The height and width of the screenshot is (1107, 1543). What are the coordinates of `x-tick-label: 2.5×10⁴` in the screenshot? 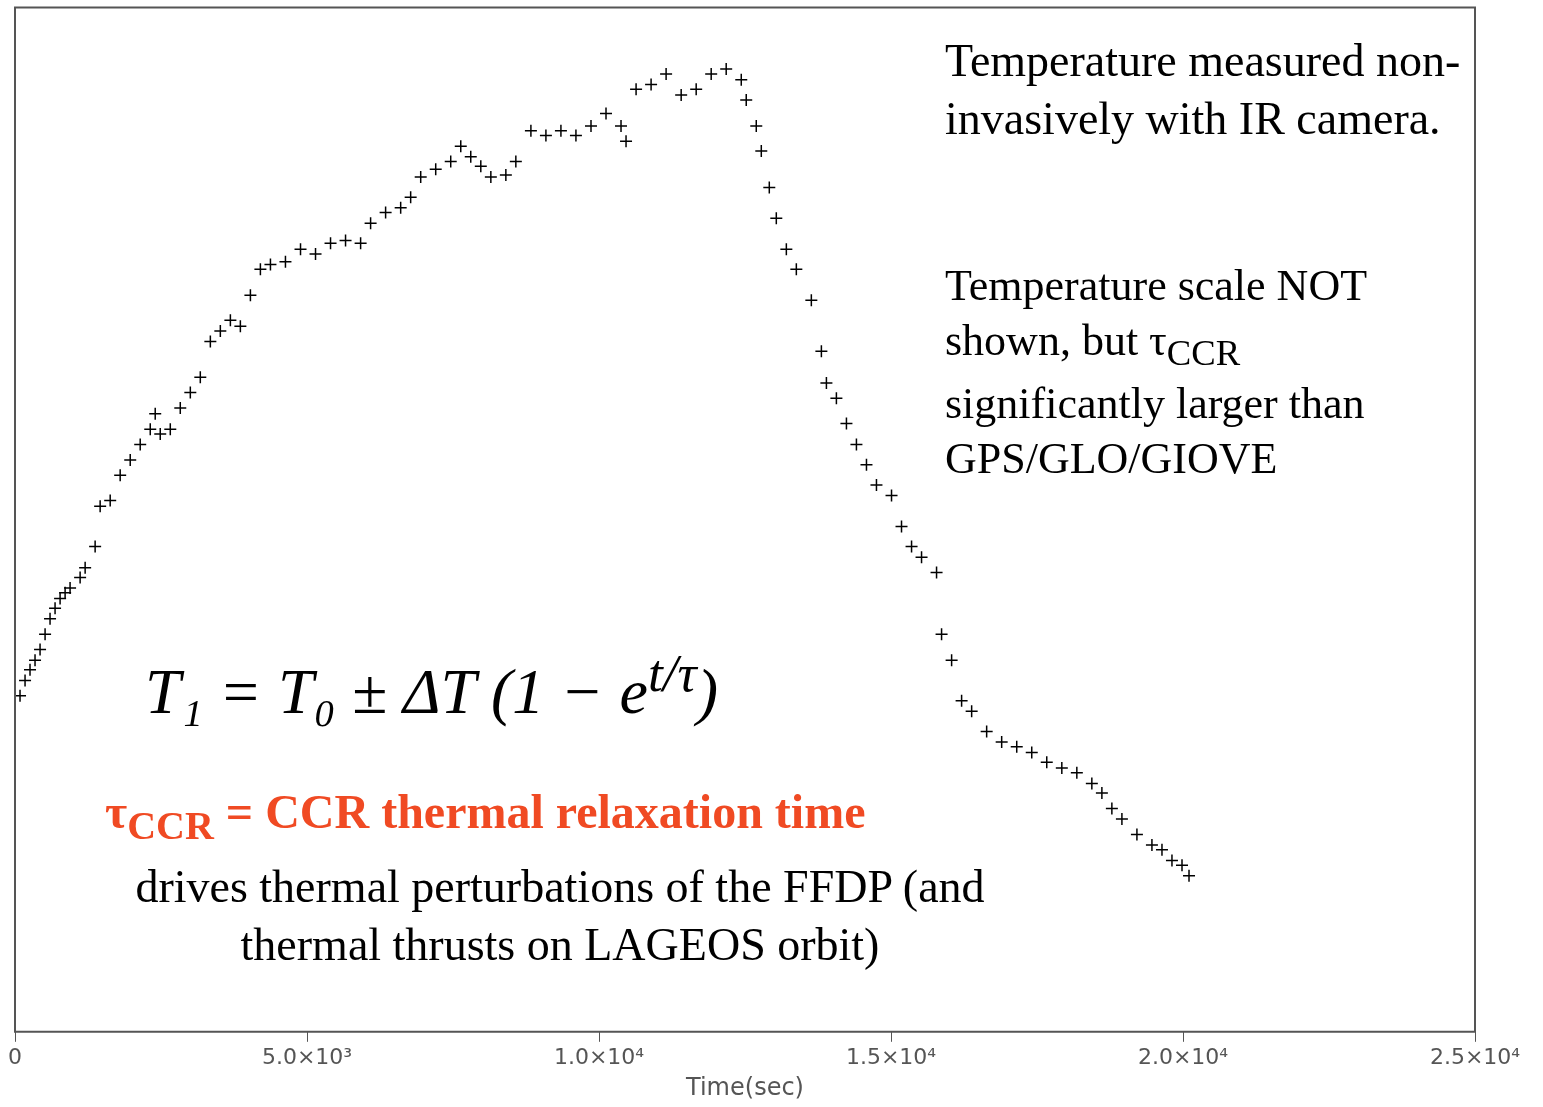 It's located at (1475, 1056).